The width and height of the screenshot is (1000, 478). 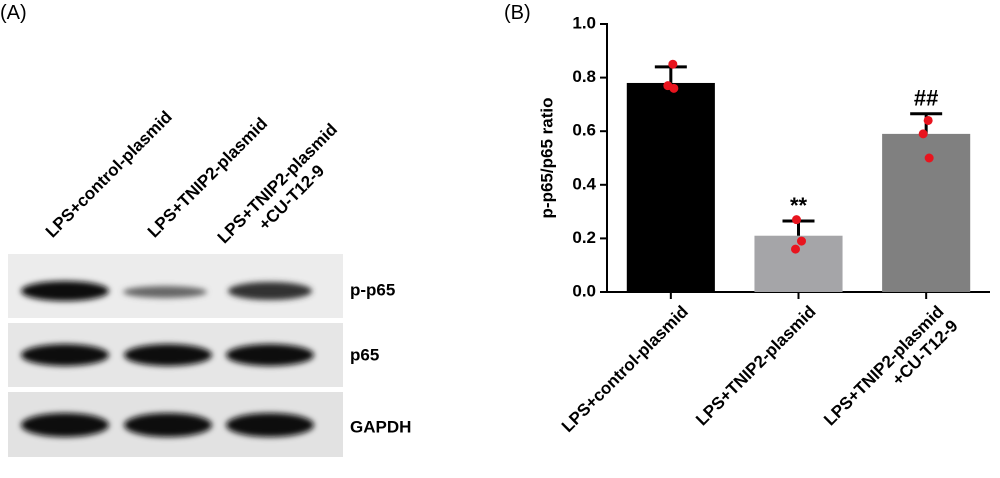 What do you see at coordinates (584, 183) in the screenshot?
I see `y-tick-label: 0.4` at bounding box center [584, 183].